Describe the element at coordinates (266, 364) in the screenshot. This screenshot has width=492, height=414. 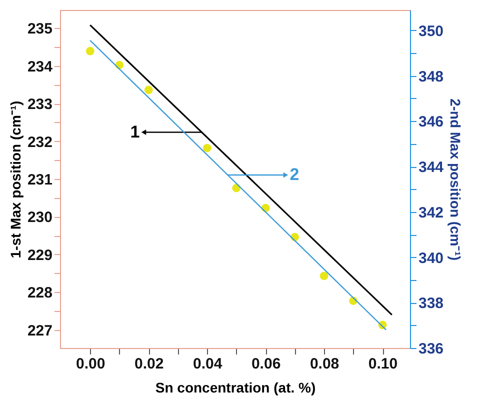
I see `x-tick-label: 0.06` at that location.